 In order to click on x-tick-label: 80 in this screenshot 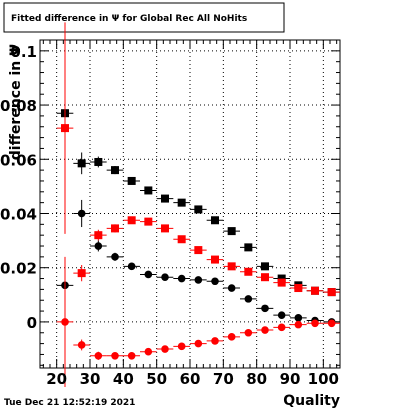, I will do `click(256, 379)`.